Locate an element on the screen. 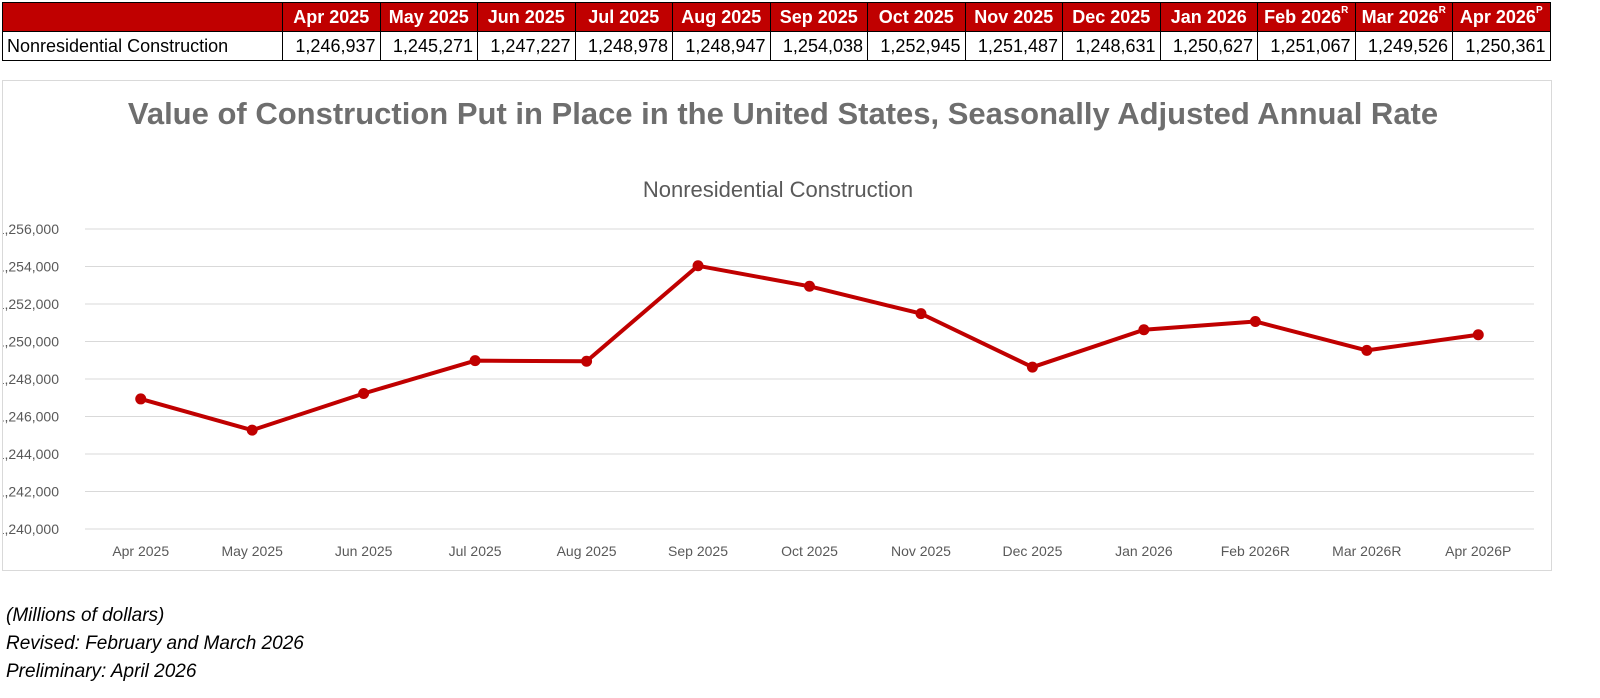 The width and height of the screenshot is (1600, 698). column-header: Aug 2025 is located at coordinates (721, 17).